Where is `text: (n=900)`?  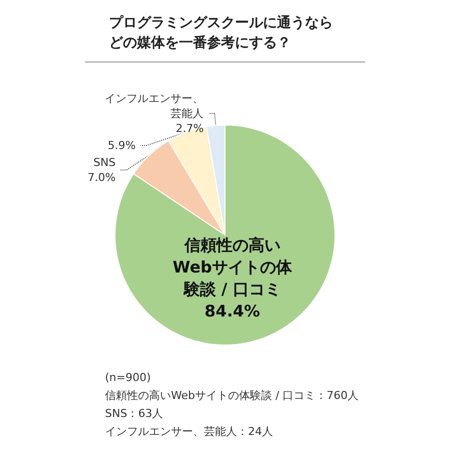
text: (n=900) is located at coordinates (128, 377).